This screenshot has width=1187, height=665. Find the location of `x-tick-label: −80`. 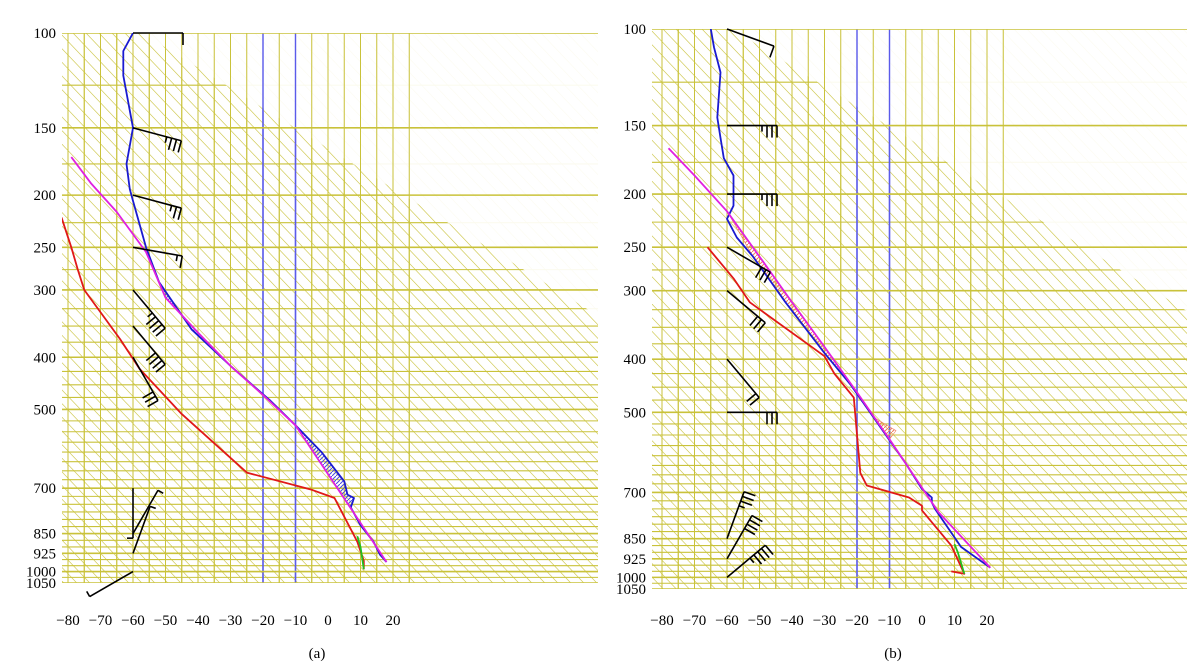

x-tick-label: −80 is located at coordinates (67, 621).